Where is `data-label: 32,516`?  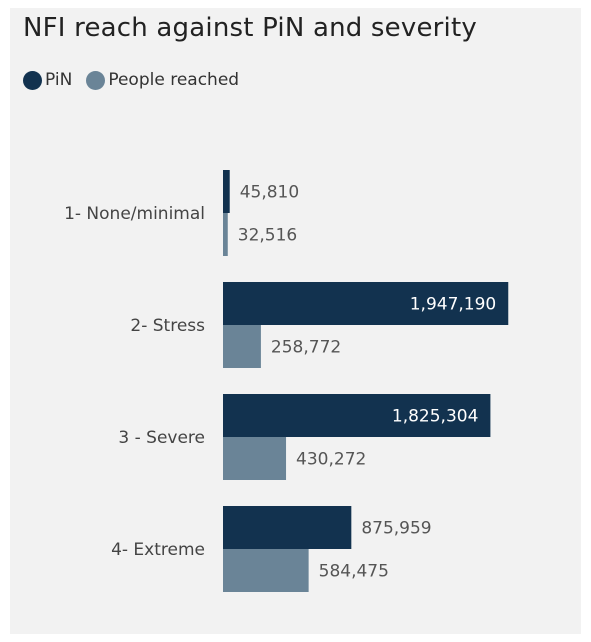
data-label: 32,516 is located at coordinates (267, 236).